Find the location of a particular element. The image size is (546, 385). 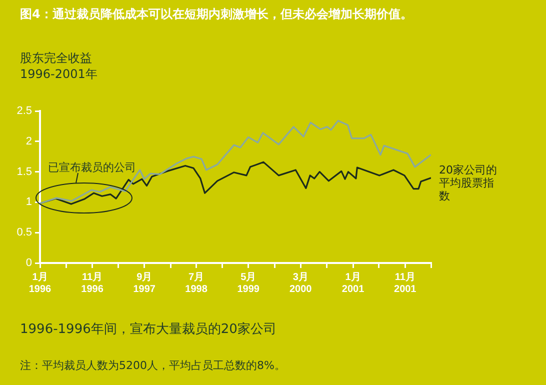

y-tick-label: 1.5 is located at coordinates (24, 172).